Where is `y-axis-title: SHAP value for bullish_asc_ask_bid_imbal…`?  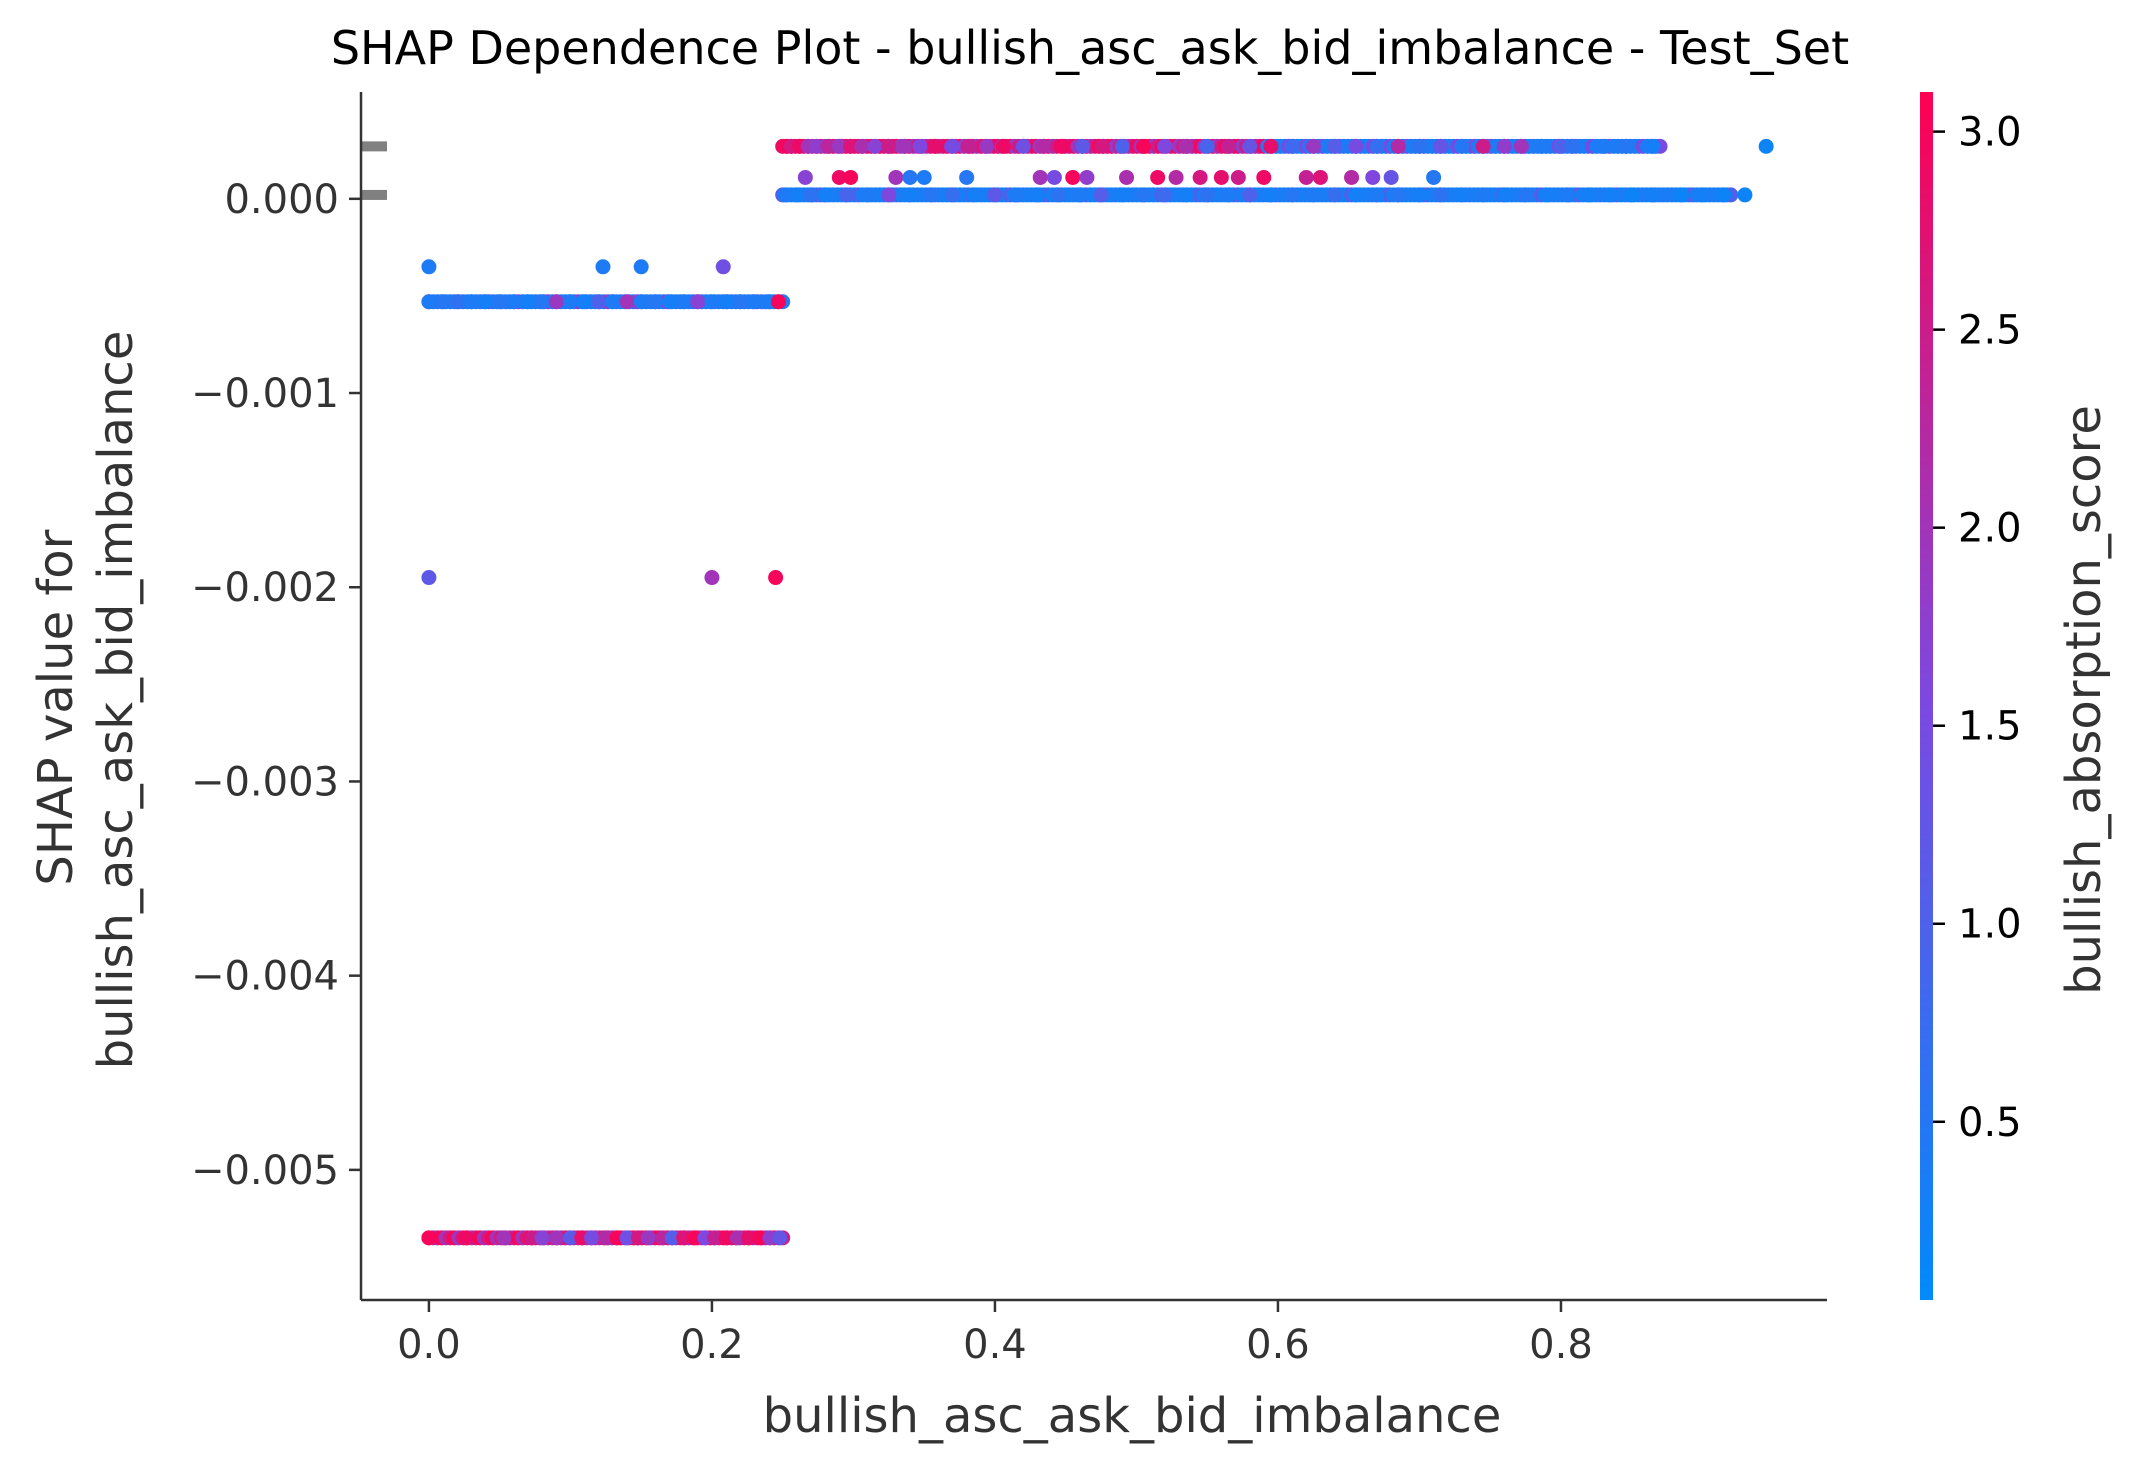
y-axis-title: SHAP value for bullish_asc_ask_bid_imbal… is located at coordinates (86, 700).